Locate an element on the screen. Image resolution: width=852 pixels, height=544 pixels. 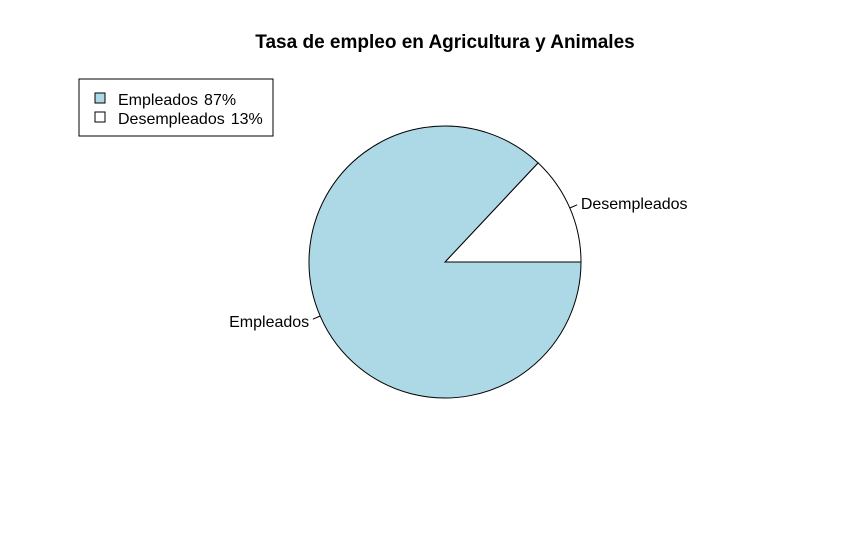
legend: Empleados 87% Desempleados 13% is located at coordinates (176, 107).